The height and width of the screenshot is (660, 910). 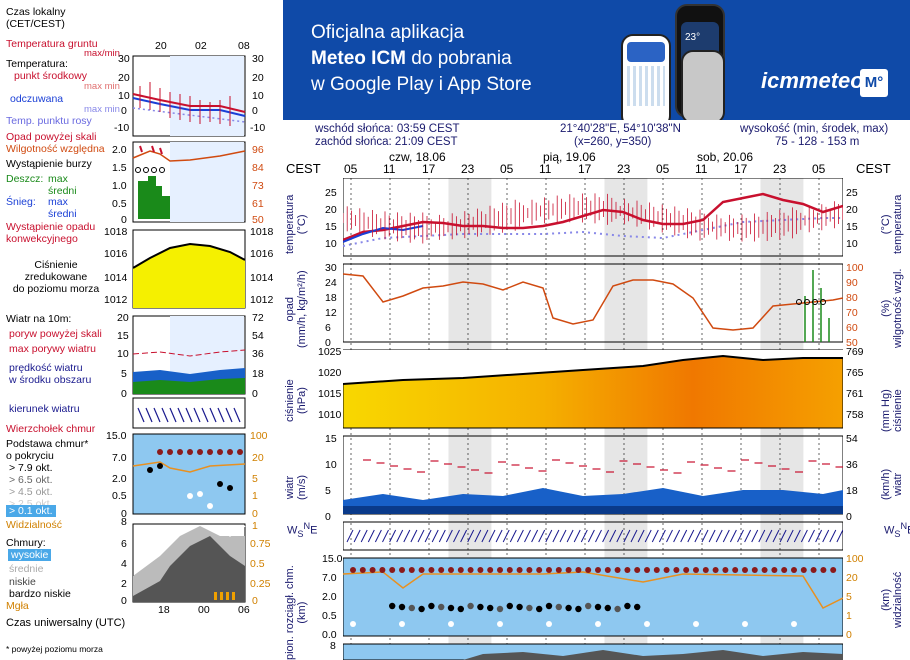 What do you see at coordinates (50, 374) in the screenshot?
I see `legend-wind-speed: prędkość wiatru w środku obszaru` at bounding box center [50, 374].